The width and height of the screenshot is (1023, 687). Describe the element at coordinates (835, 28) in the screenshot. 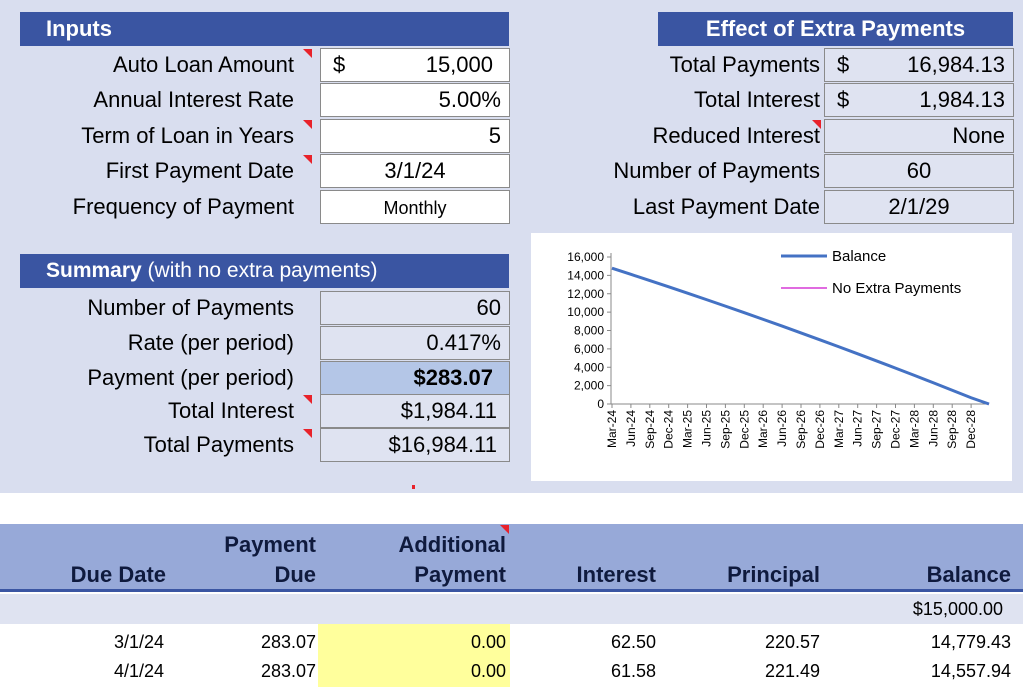

I see `effect-header-text: Effect of Extra Payments` at that location.